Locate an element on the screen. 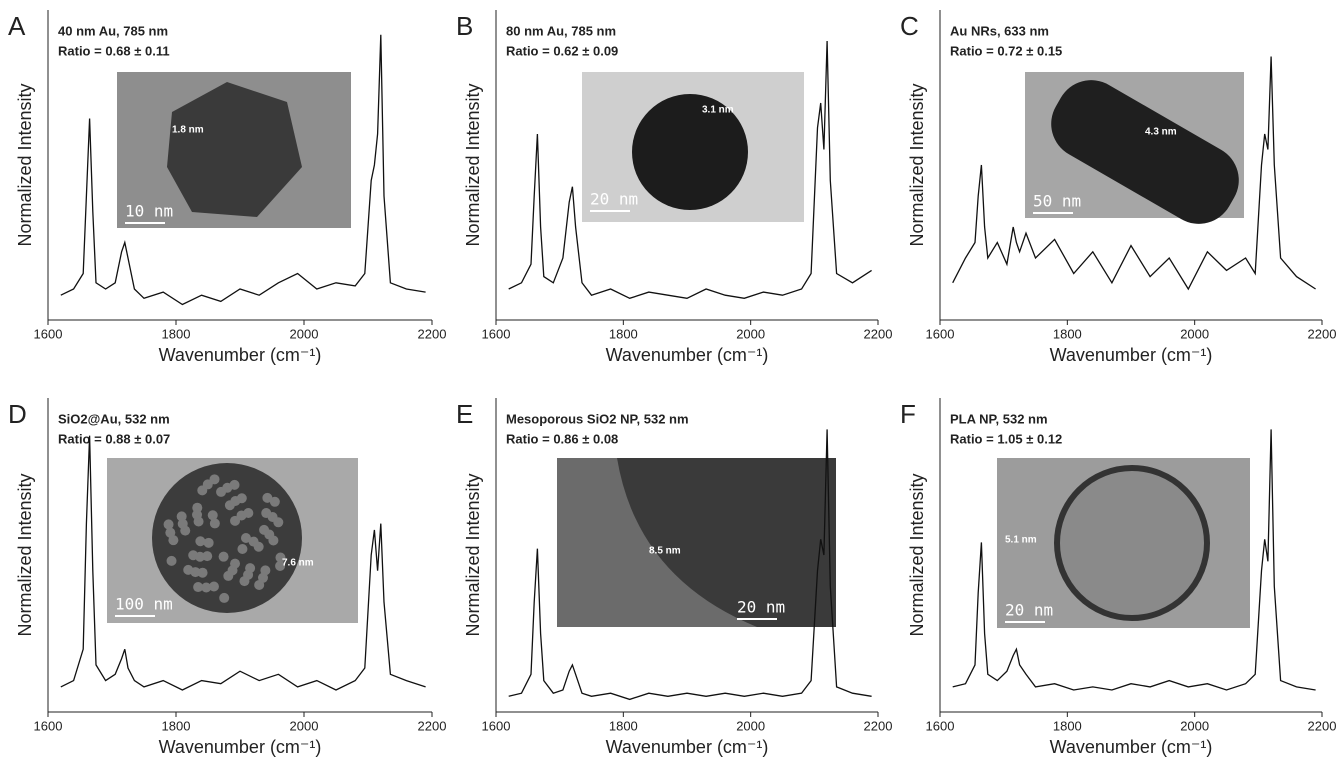  scale-label: 50 nm is located at coordinates (1057, 201).